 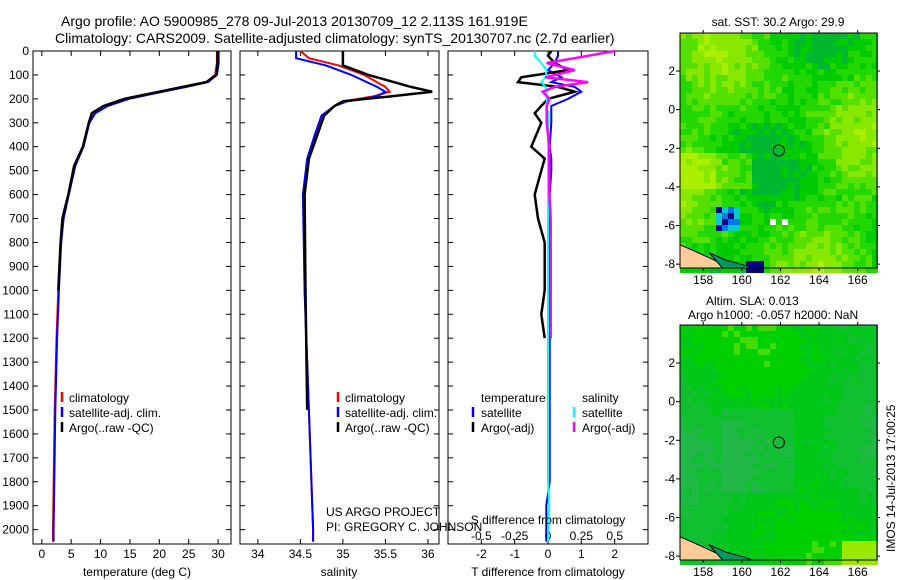 I want to click on x-tick-label: 5, so click(x=71, y=554).